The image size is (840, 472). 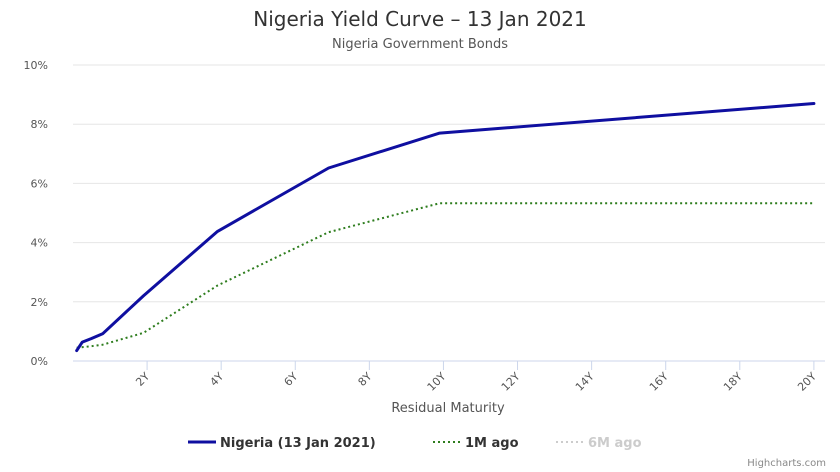 What do you see at coordinates (290, 379) in the screenshot?
I see `x-tick-label: 6Y` at bounding box center [290, 379].